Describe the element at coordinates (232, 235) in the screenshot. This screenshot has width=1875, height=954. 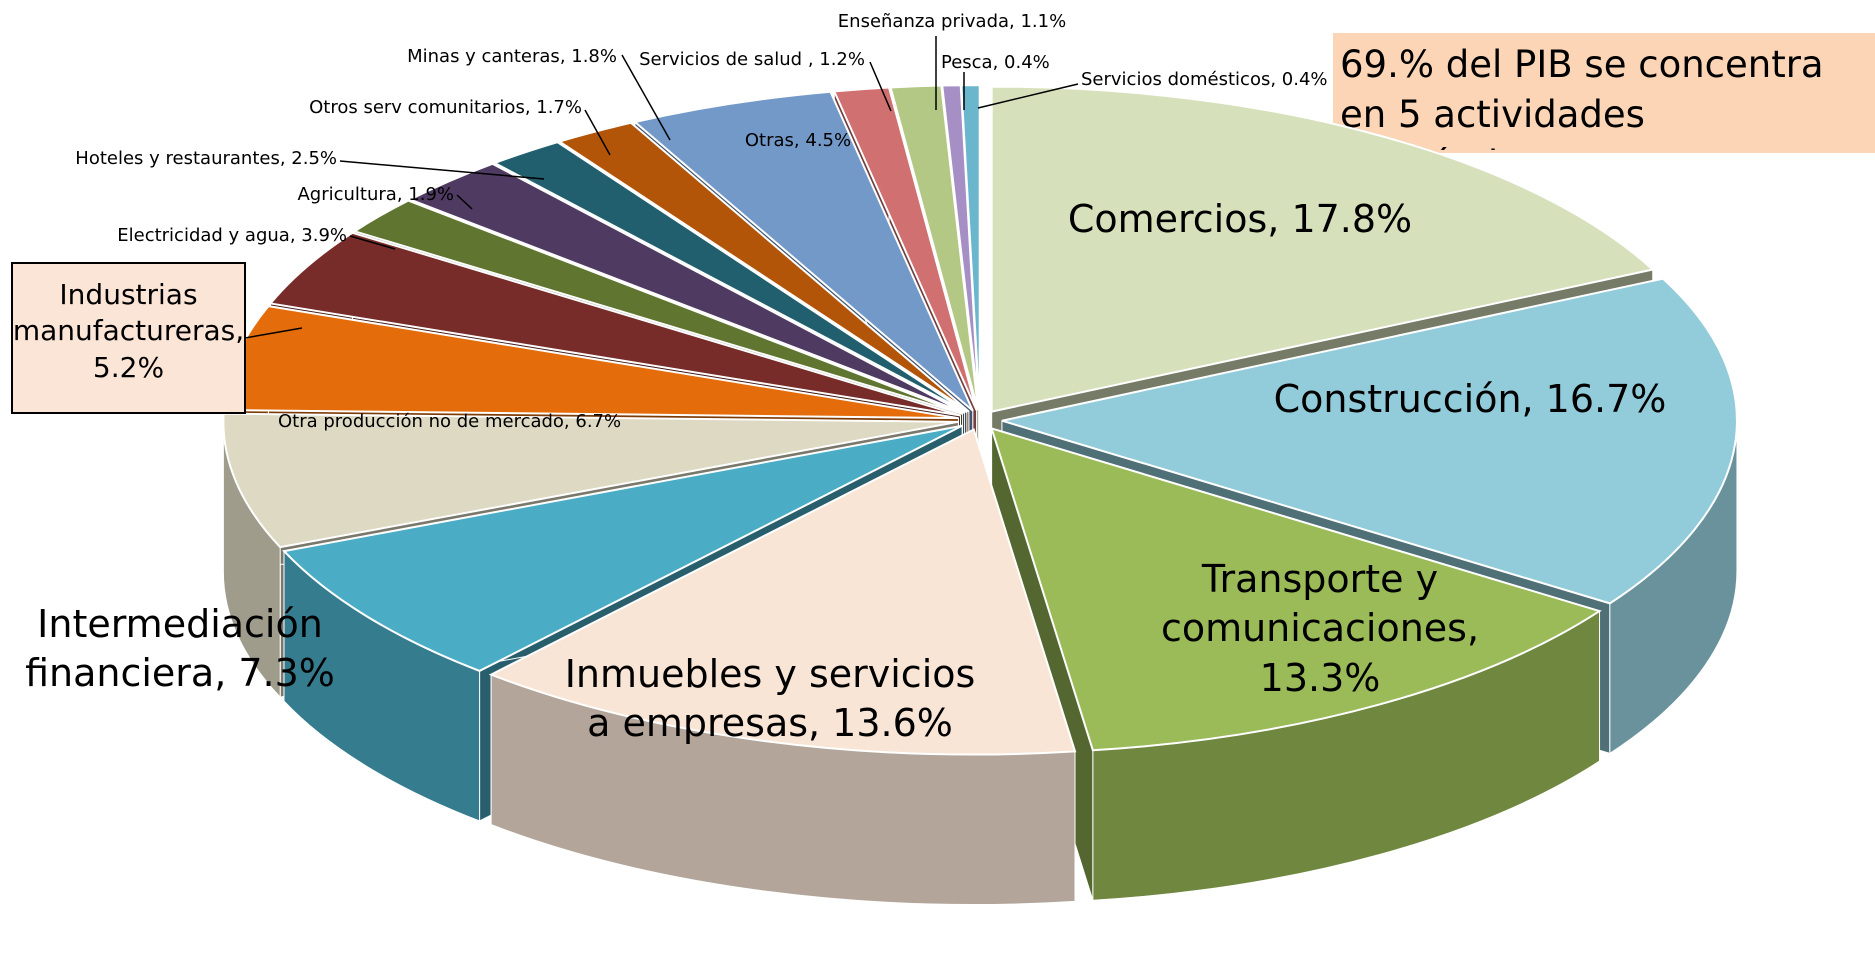
I see `data-label: Electricidad y agua, 3.9%` at that location.